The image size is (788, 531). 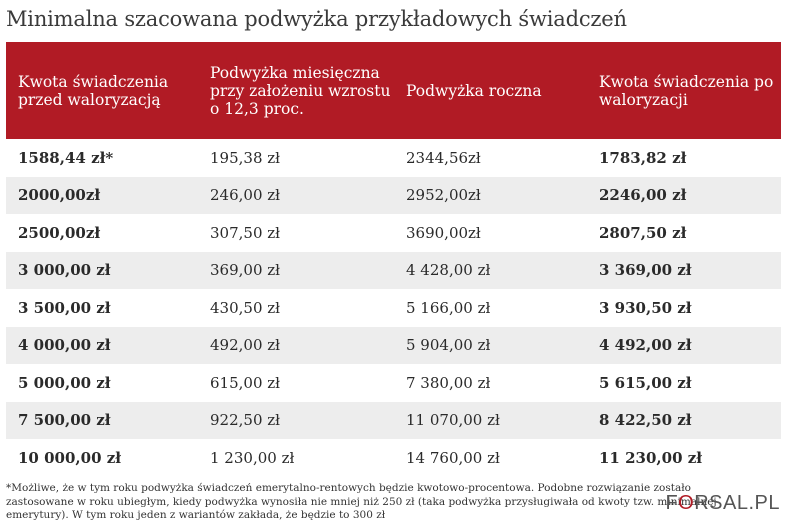 I want to click on table-cell: 4 428,00 zł, so click(x=448, y=270).